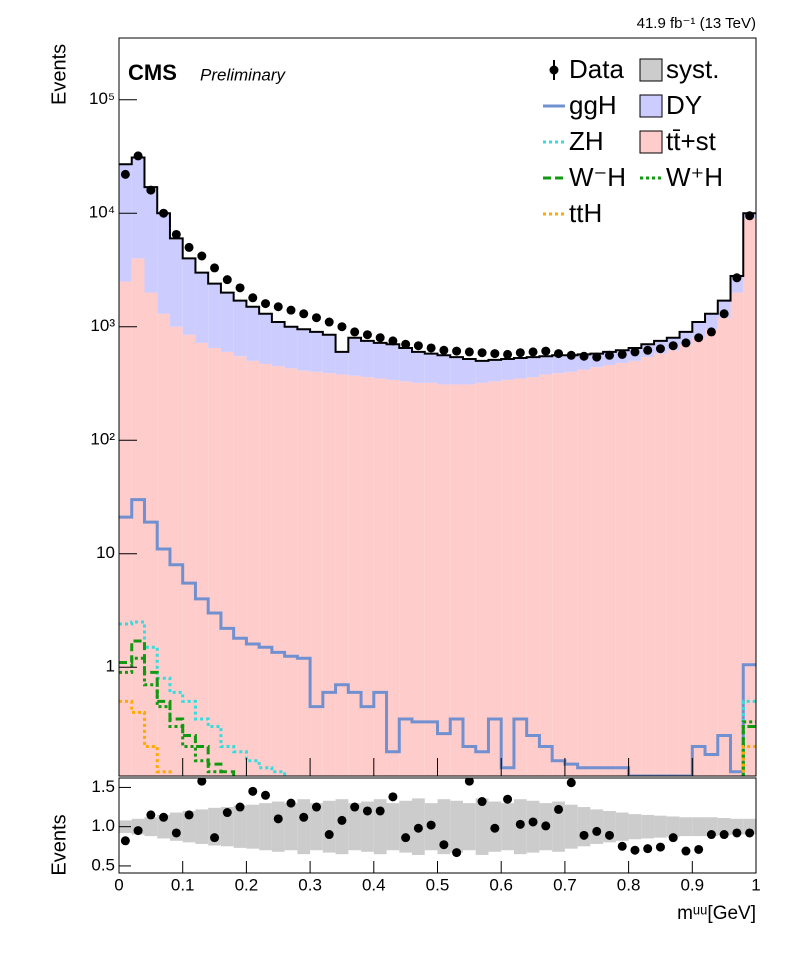  Describe the element at coordinates (247, 884) in the screenshot. I see `x-tick-label: 0.2` at that location.